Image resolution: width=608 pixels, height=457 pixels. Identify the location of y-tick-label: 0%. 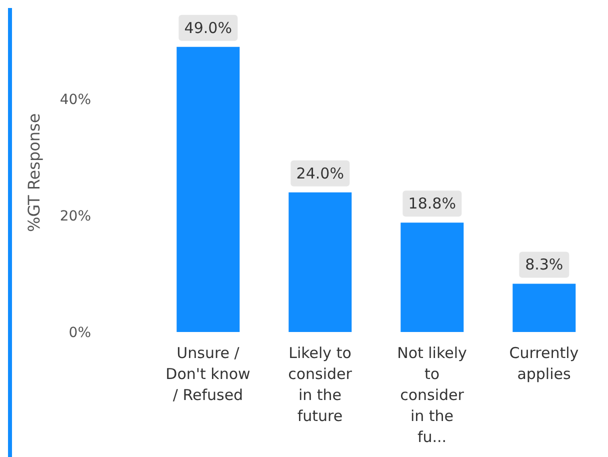
(79, 332).